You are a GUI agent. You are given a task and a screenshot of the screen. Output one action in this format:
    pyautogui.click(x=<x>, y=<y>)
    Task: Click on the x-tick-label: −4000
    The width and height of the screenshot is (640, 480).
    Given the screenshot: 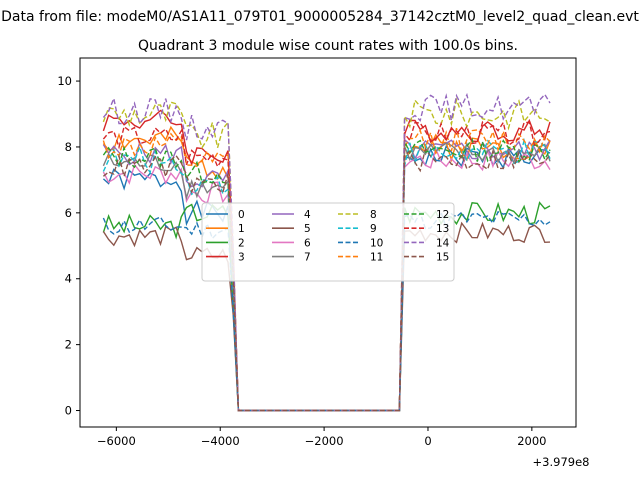 What is the action you would take?
    pyautogui.click(x=220, y=441)
    